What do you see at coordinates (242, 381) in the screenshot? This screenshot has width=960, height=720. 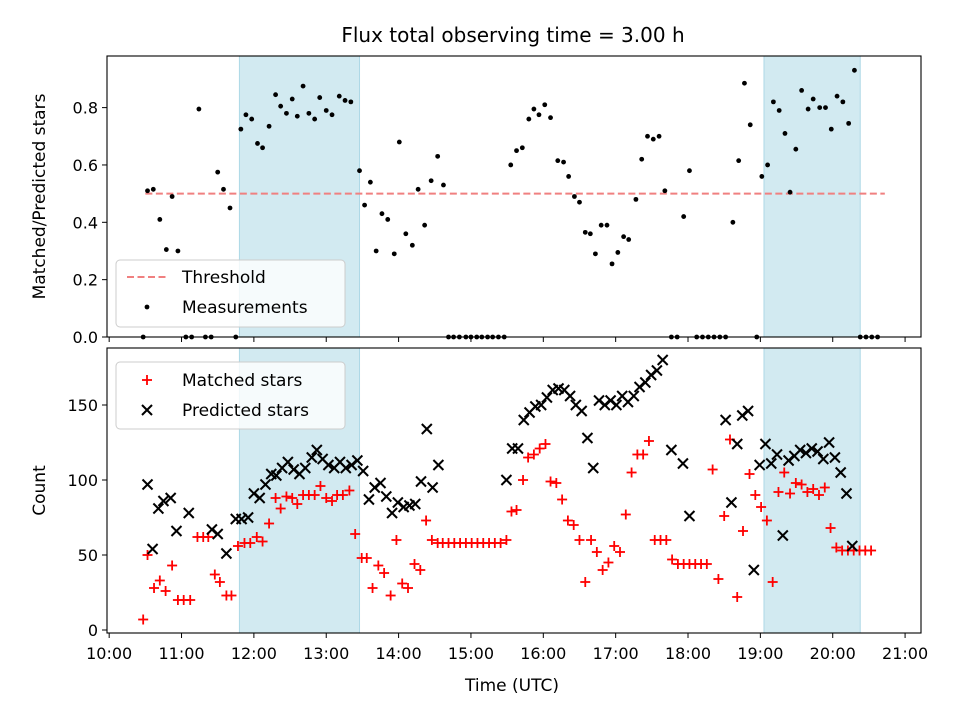 I see `legend-label: Matched stars` at bounding box center [242, 381].